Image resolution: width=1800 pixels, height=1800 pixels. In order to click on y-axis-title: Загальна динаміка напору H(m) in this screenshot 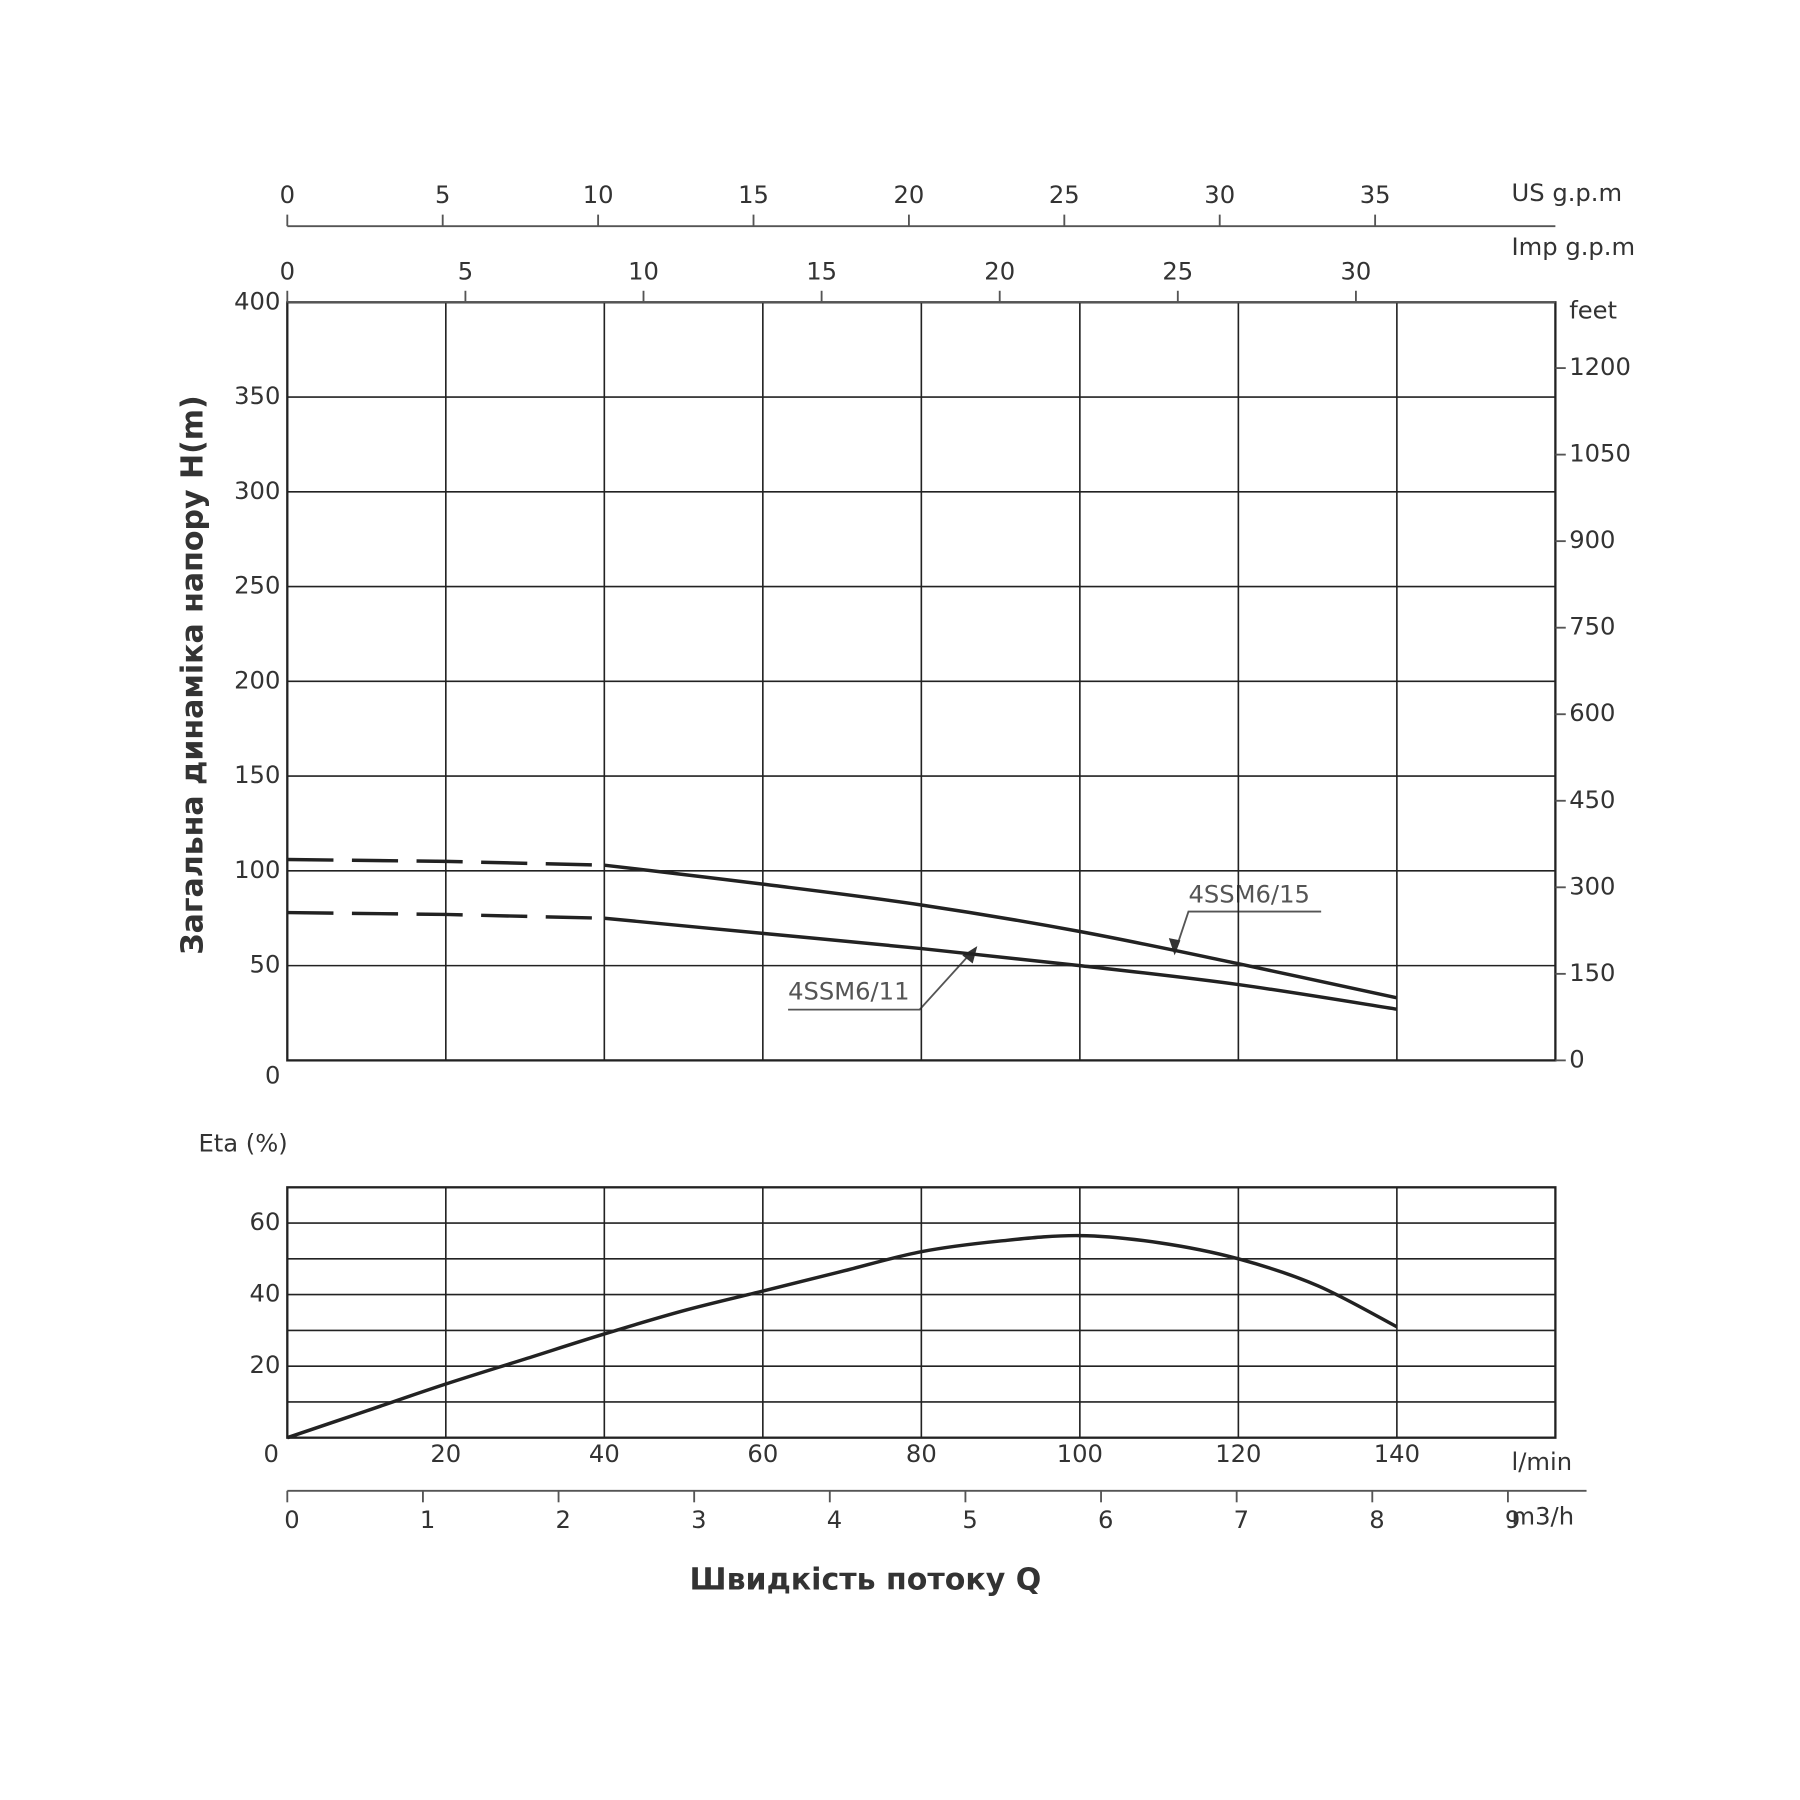, I will do `click(192, 674)`.